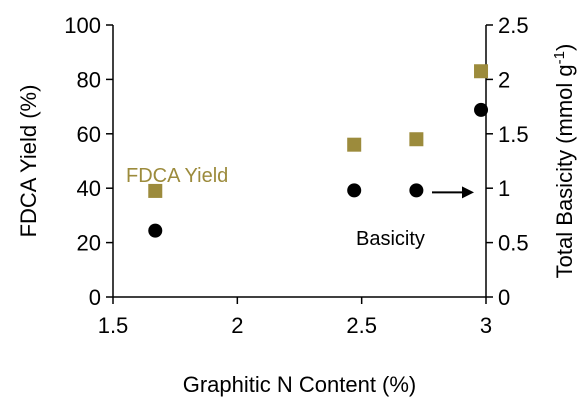  What do you see at coordinates (89, 134) in the screenshot?
I see `y-tick-label-left: 60` at bounding box center [89, 134].